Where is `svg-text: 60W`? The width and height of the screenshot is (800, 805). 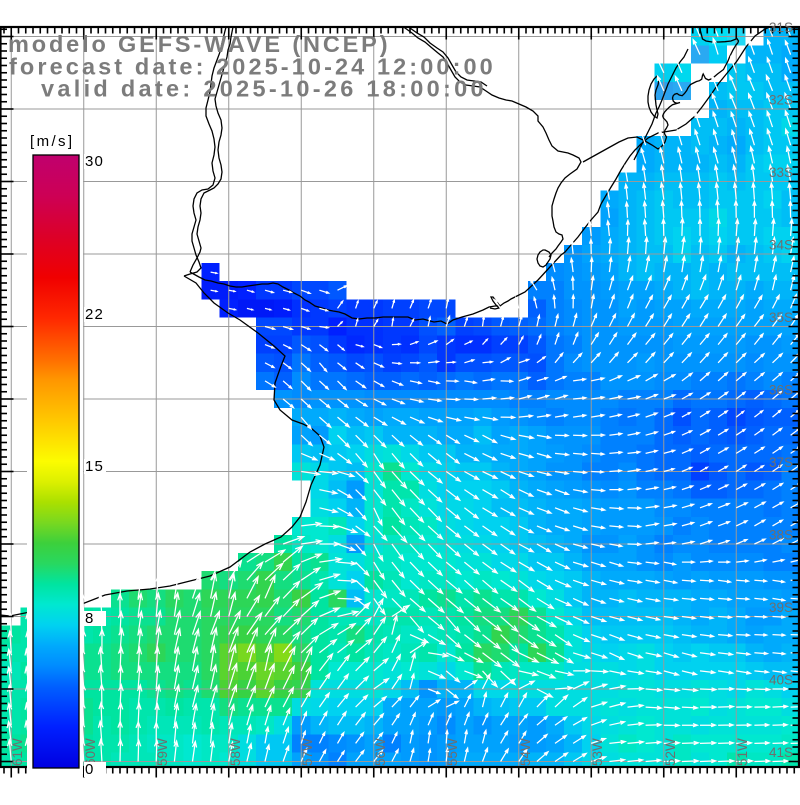 svg-text: 60W is located at coordinates (90, 752).